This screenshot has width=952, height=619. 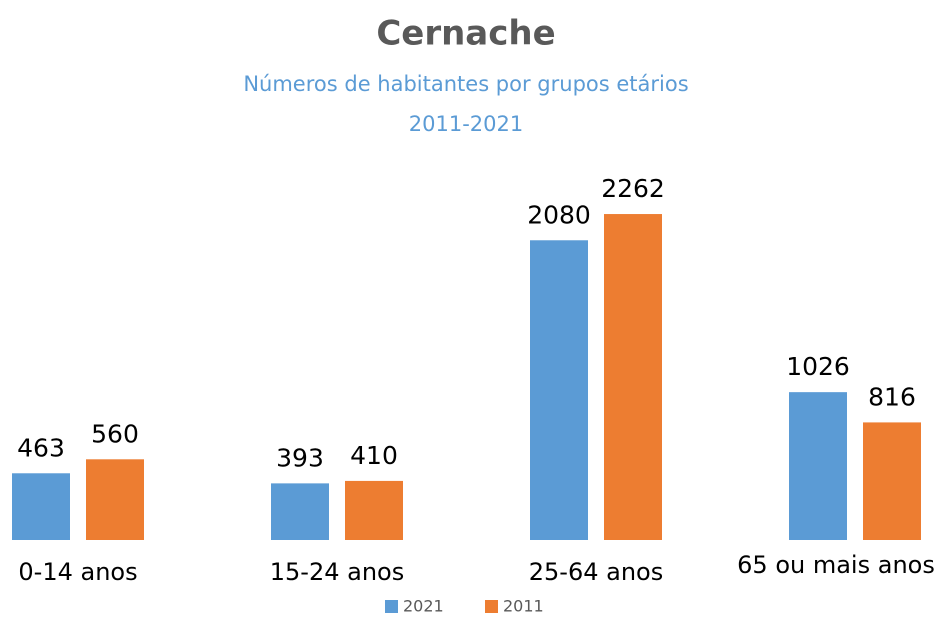 I want to click on x-tick-label: 15-24 anos, so click(x=337, y=572).